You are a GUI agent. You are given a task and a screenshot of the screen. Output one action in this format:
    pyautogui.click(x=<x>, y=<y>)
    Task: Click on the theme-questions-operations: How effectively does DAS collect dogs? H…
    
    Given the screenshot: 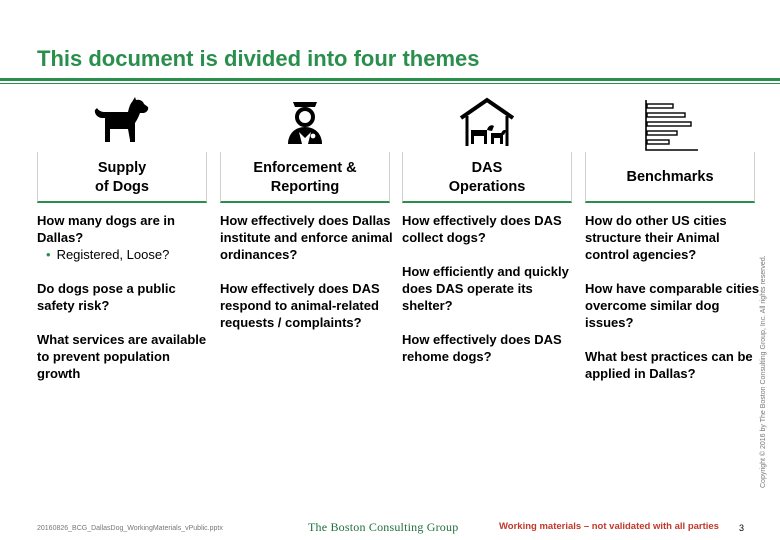 What is the action you would take?
    pyautogui.click(x=489, y=297)
    